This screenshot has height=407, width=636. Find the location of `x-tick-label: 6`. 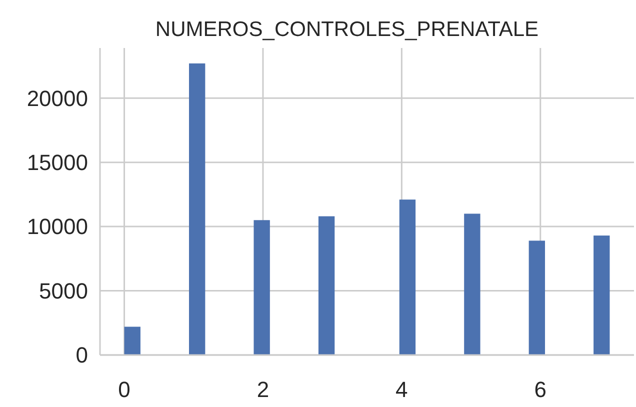

x-tick-label: 6 is located at coordinates (540, 389).